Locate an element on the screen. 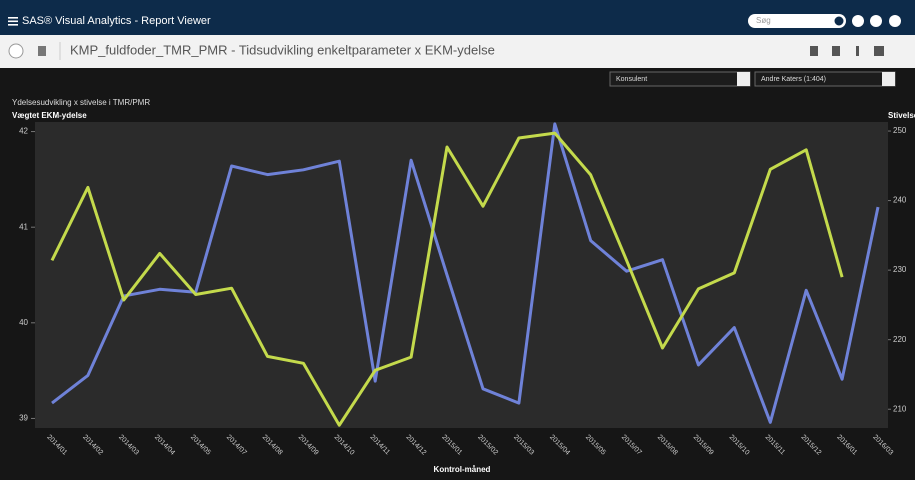 This screenshot has width=915, height=480. app-title: SAS® Visual Analytics - Report Viewer is located at coordinates (116, 21).